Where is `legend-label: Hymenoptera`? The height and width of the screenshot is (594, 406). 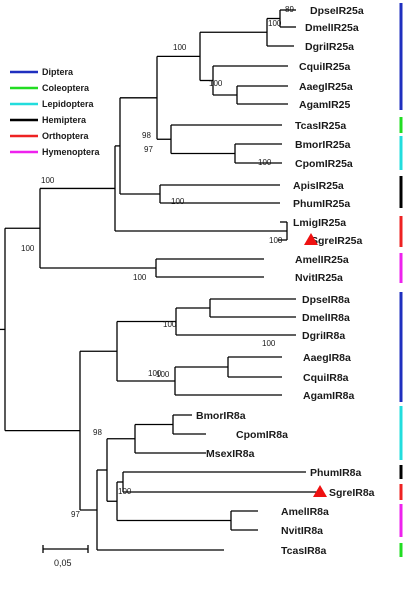 legend-label: Hymenoptera is located at coordinates (71, 152).